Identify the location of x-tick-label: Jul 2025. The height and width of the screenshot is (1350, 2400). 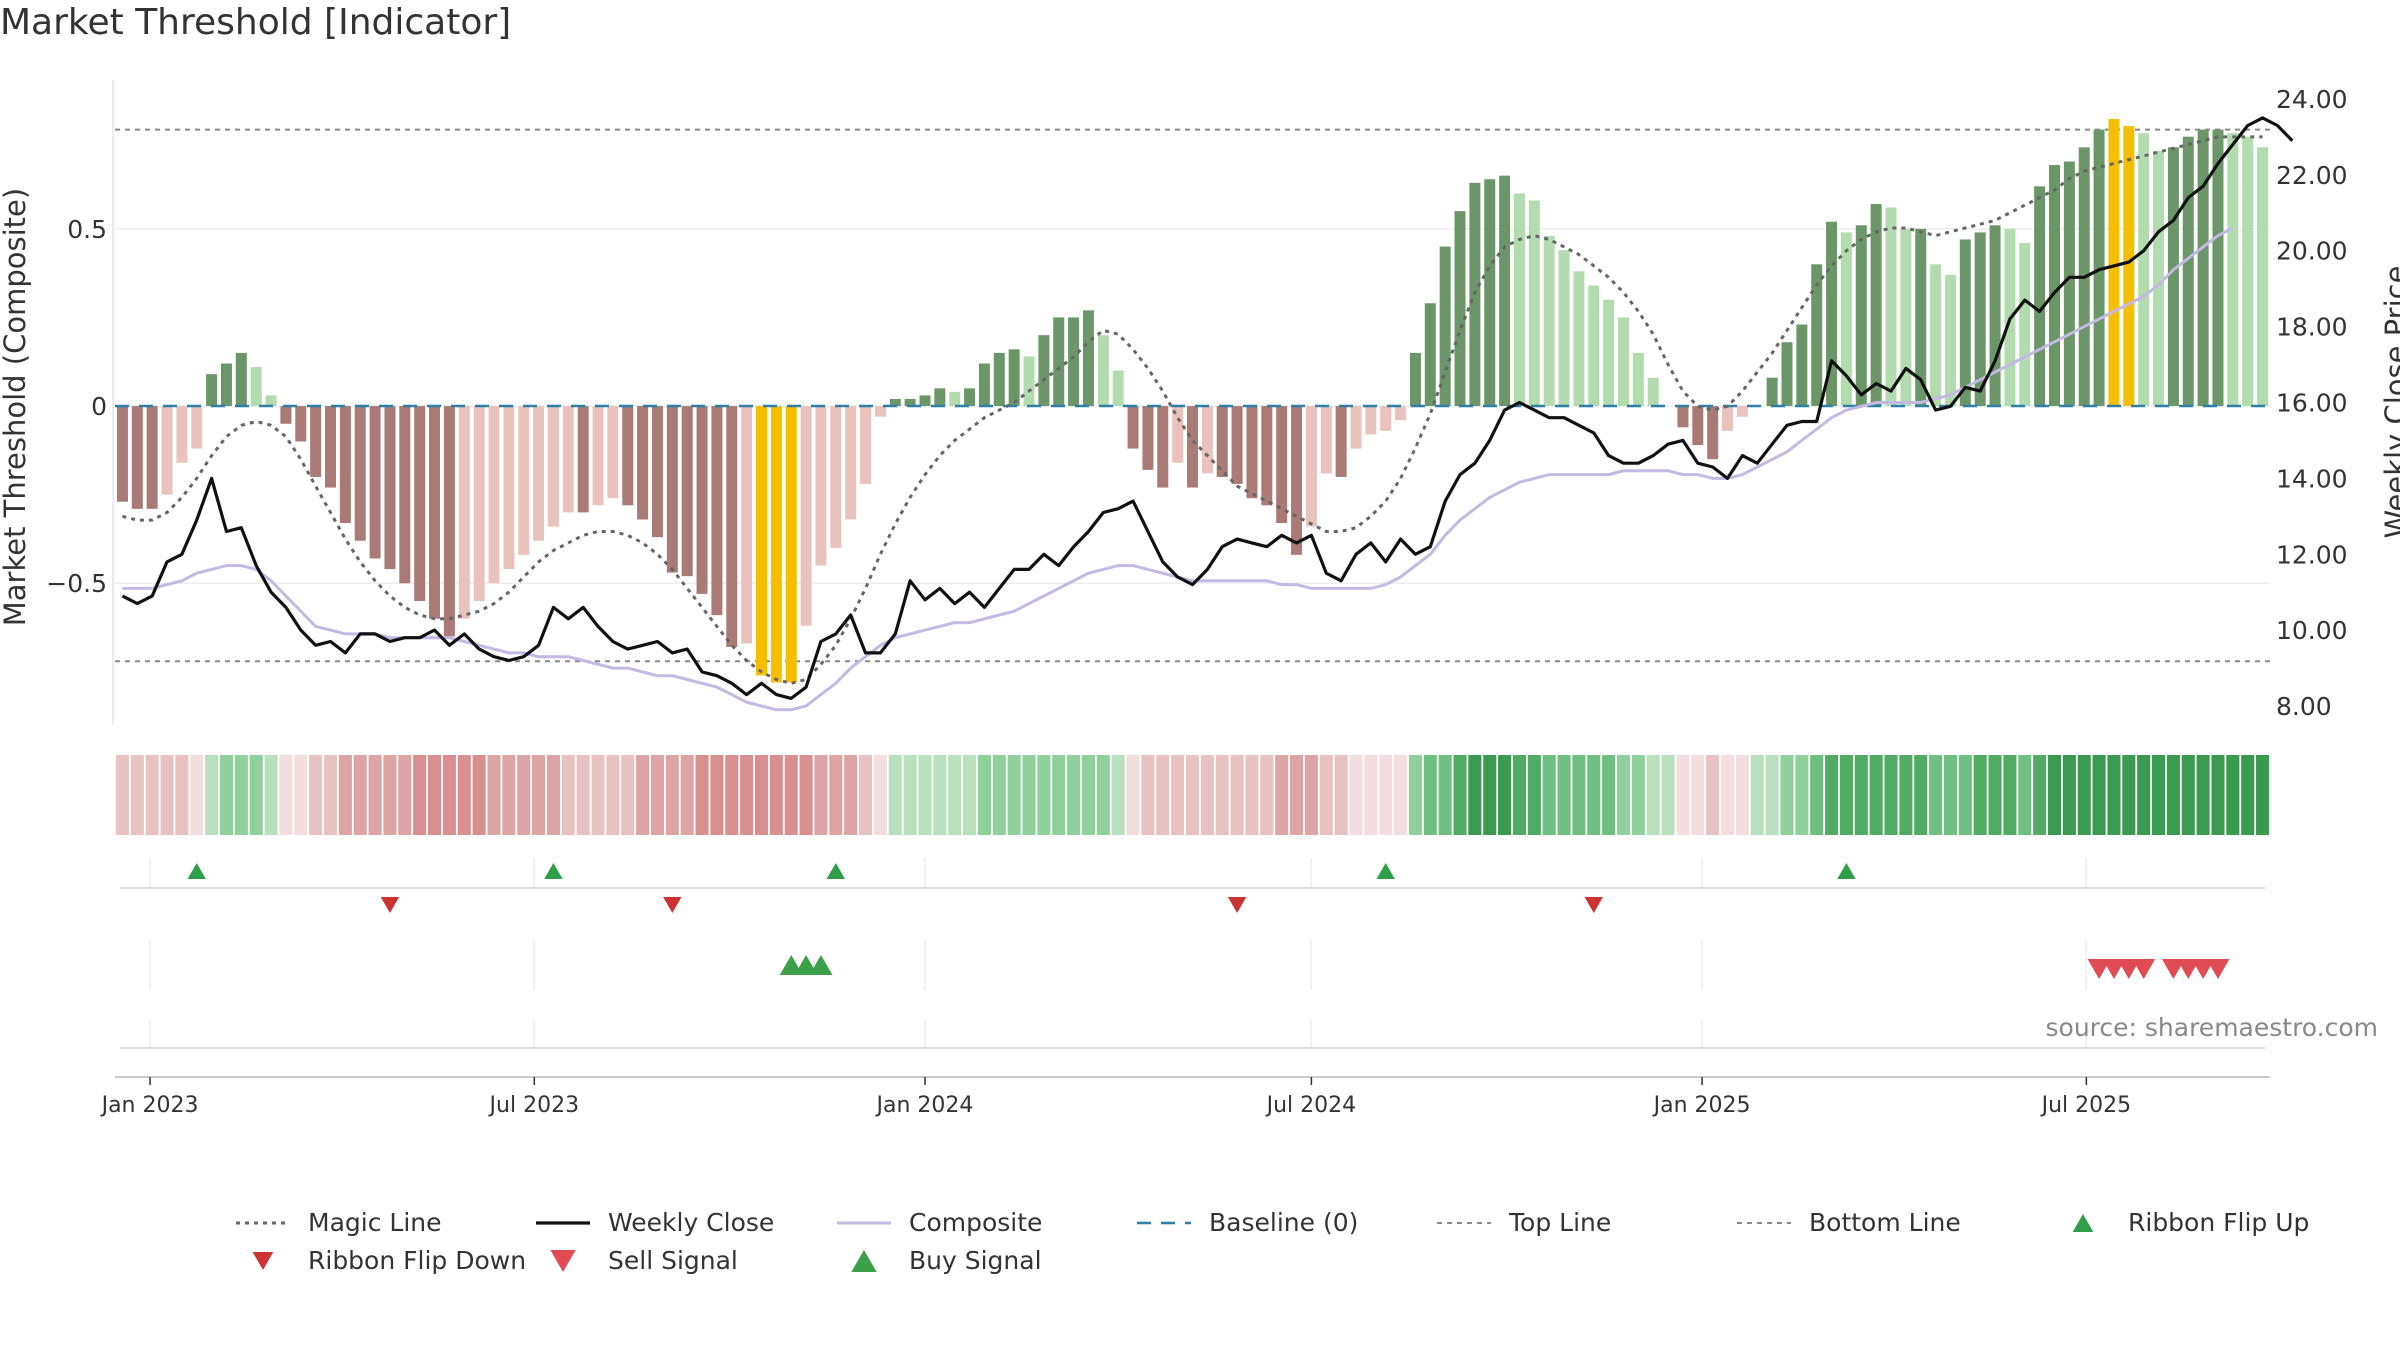
(2086, 1105).